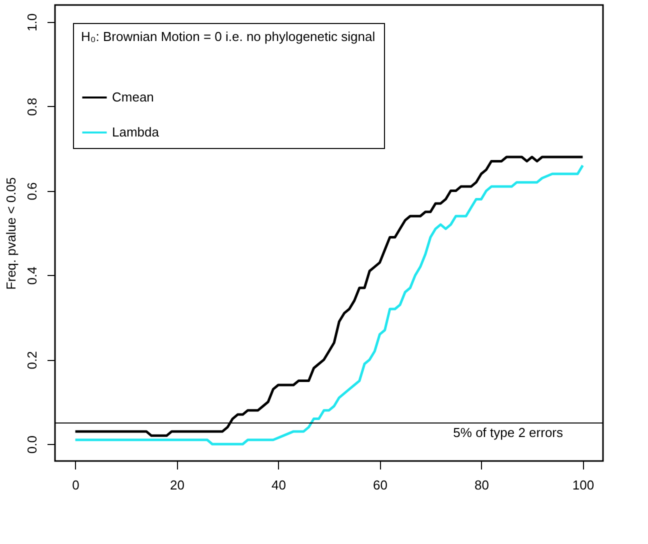 The height and width of the screenshot is (544, 648). I want to click on y-tick-label: 0.8, so click(32, 107).